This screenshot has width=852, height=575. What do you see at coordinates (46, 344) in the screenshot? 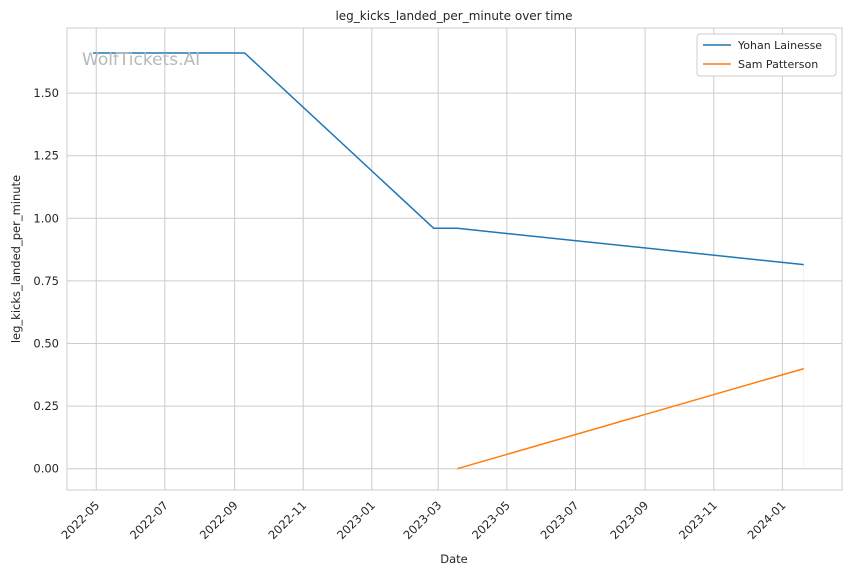
I see `y-tick-label: 0.50` at bounding box center [46, 344].